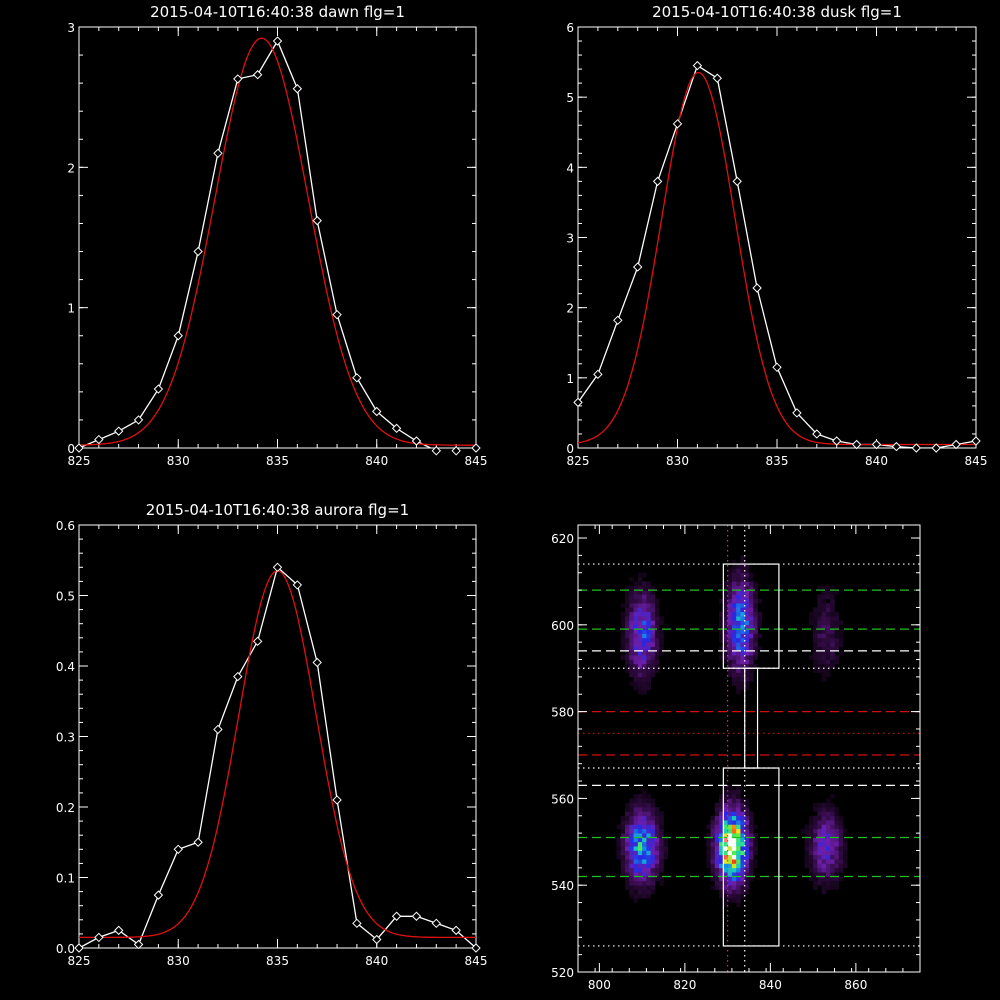 Image resolution: width=1000 pixels, height=1000 pixels. I want to click on aurora-y-tick-label: 0.3, so click(65, 738).